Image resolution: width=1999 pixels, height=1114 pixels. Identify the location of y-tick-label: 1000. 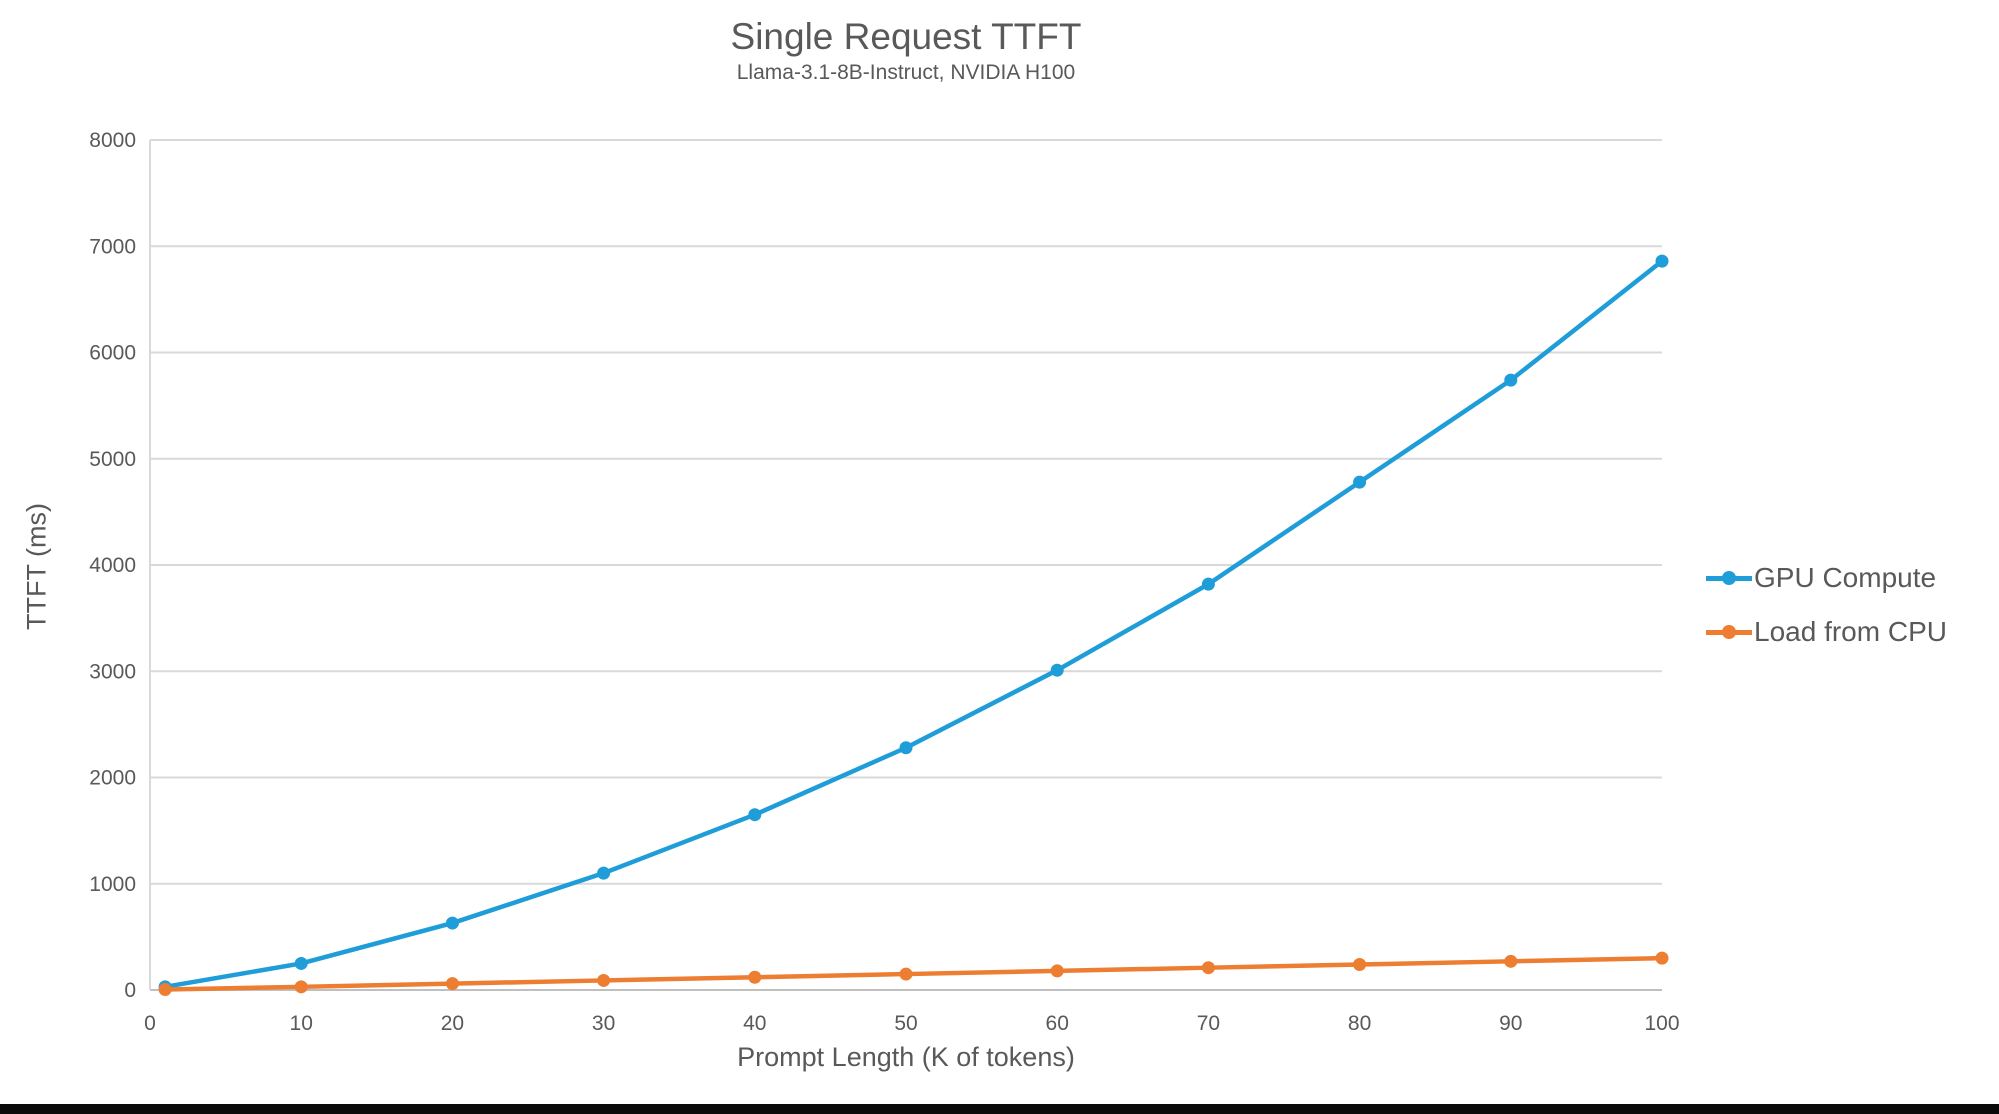
(112, 884).